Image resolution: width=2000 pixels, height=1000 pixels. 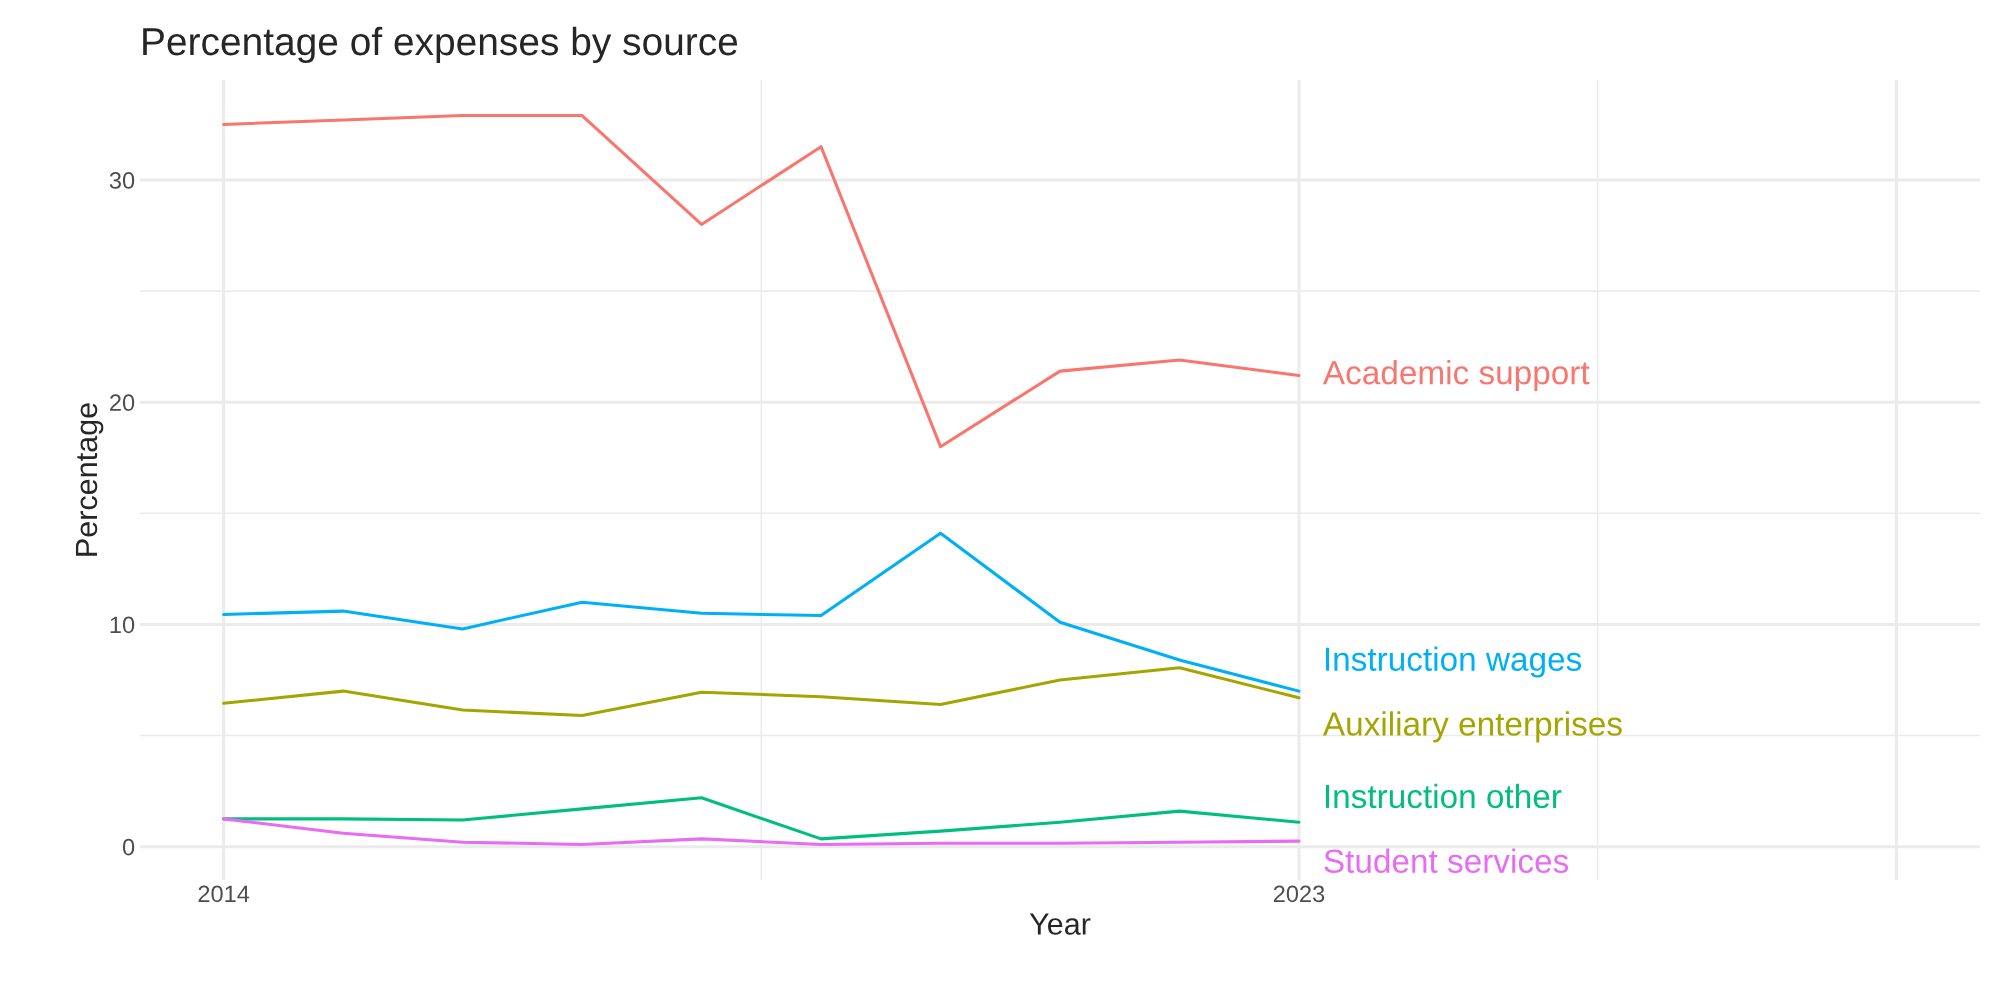 What do you see at coordinates (1453, 662) in the screenshot?
I see `series-label: Instruction wages` at bounding box center [1453, 662].